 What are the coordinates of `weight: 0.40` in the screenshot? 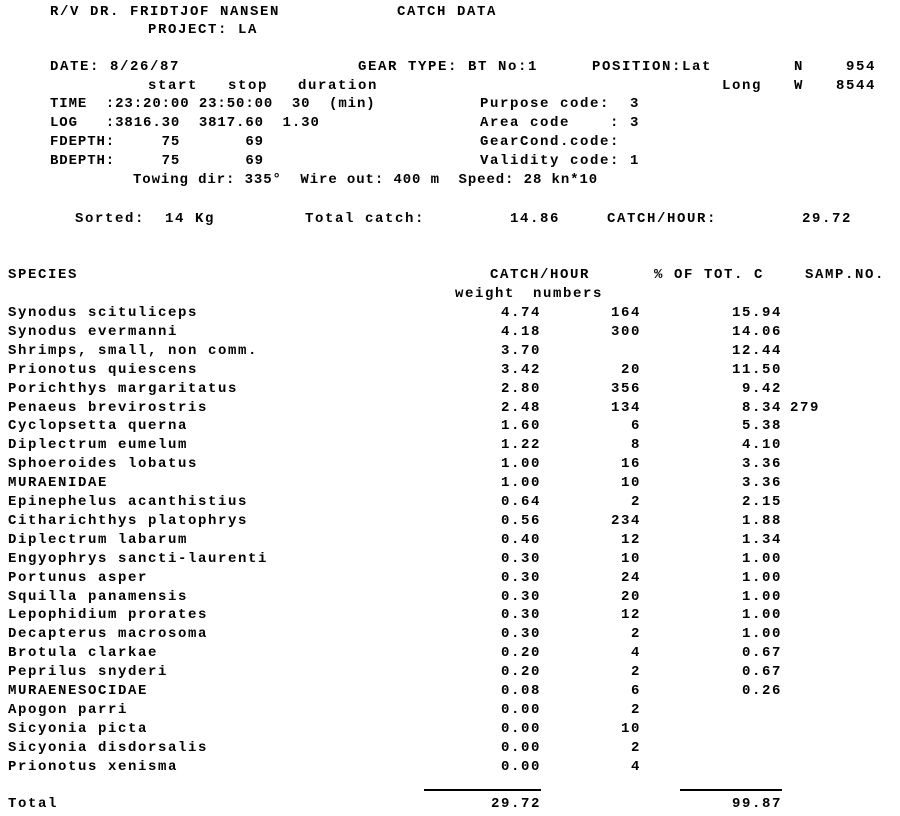 It's located at (520, 539).